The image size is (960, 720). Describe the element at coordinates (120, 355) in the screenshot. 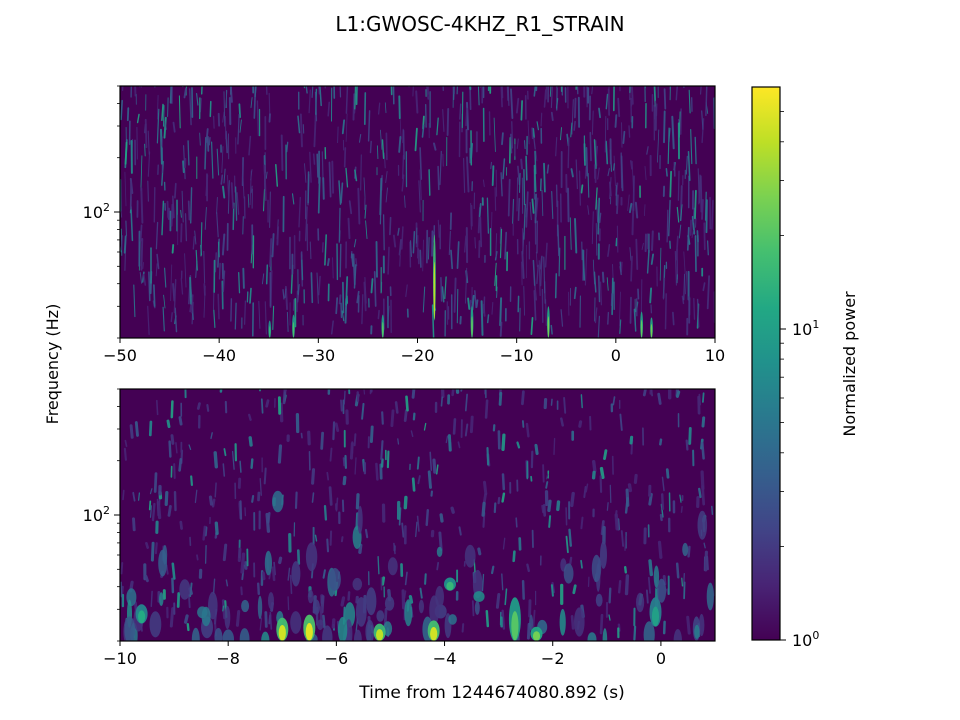

I see `top-x-tick-label: −50` at that location.